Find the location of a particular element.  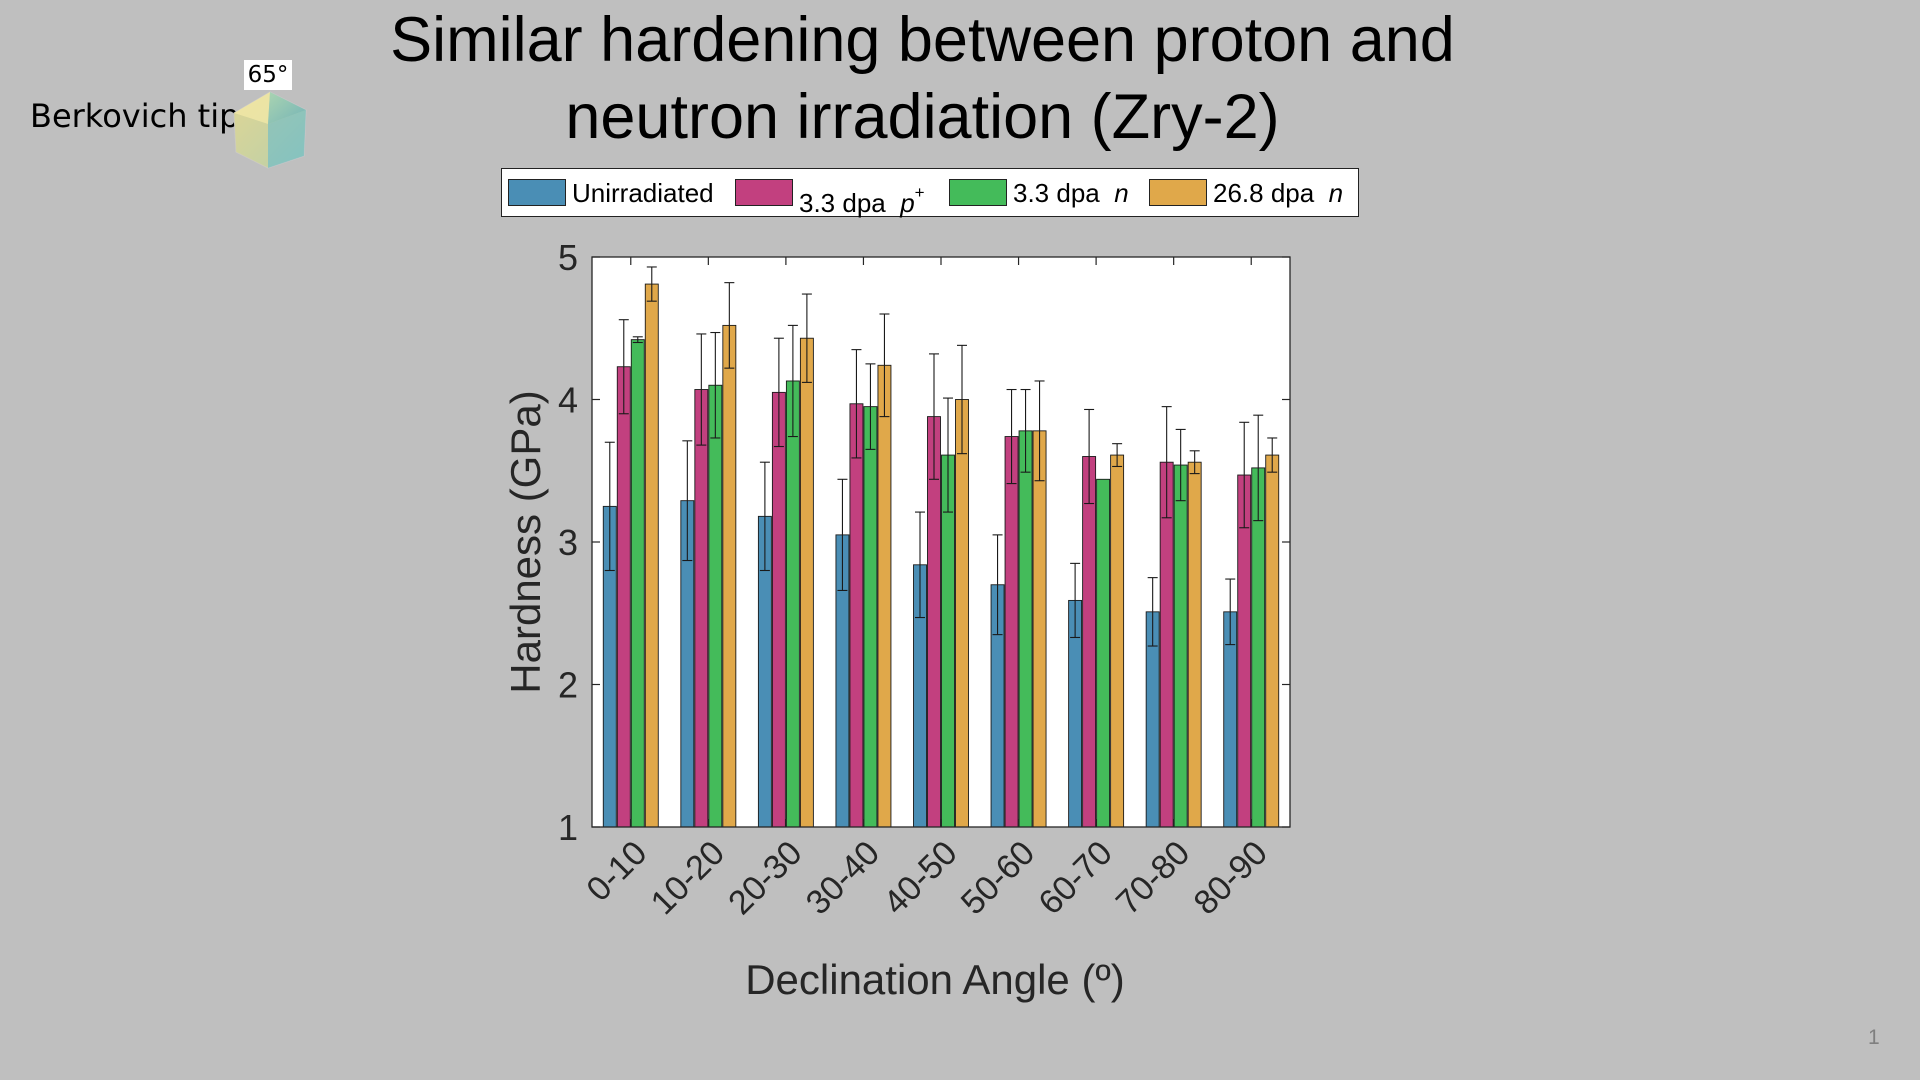

legend-label: 3.3 dpa n is located at coordinates (1071, 193).